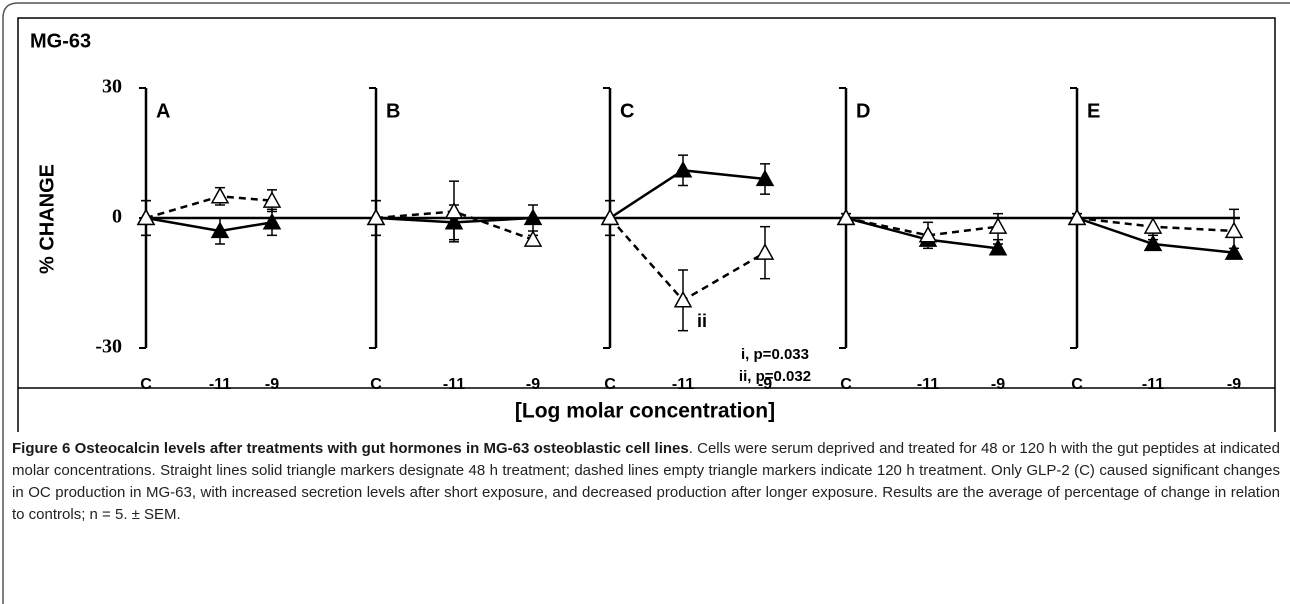  Describe the element at coordinates (393, 111) in the screenshot. I see `panel-label: B` at that location.